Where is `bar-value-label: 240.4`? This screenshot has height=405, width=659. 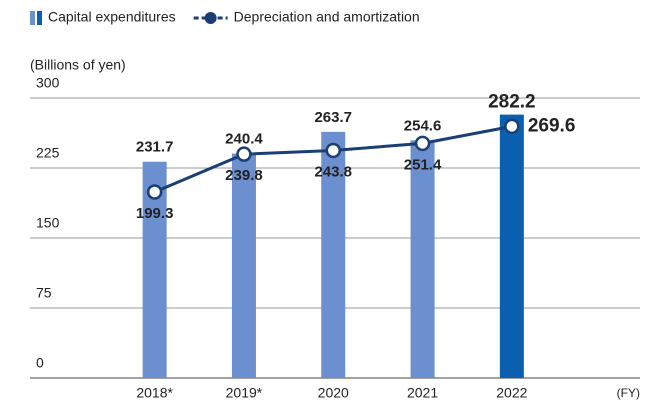
bar-value-label: 240.4 is located at coordinates (244, 139).